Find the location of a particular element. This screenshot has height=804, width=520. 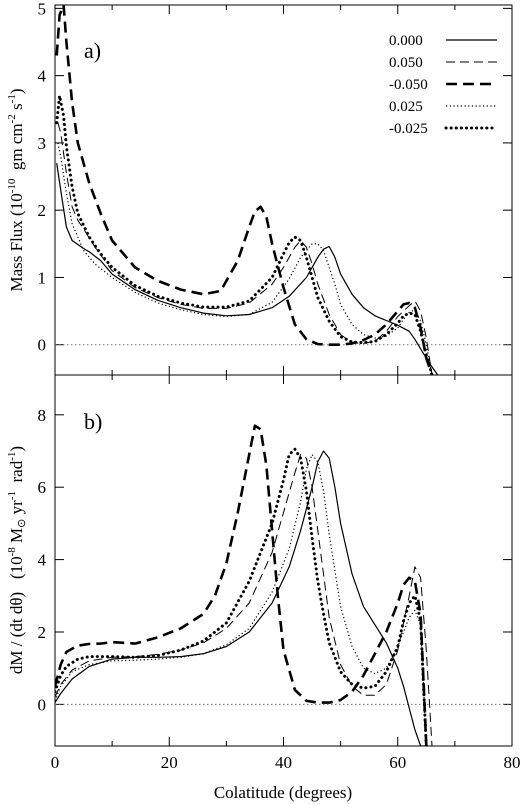

panel-a-ylabel: Mass Flux (10-10 gm cm-2 s-1) is located at coordinates (16, 189).